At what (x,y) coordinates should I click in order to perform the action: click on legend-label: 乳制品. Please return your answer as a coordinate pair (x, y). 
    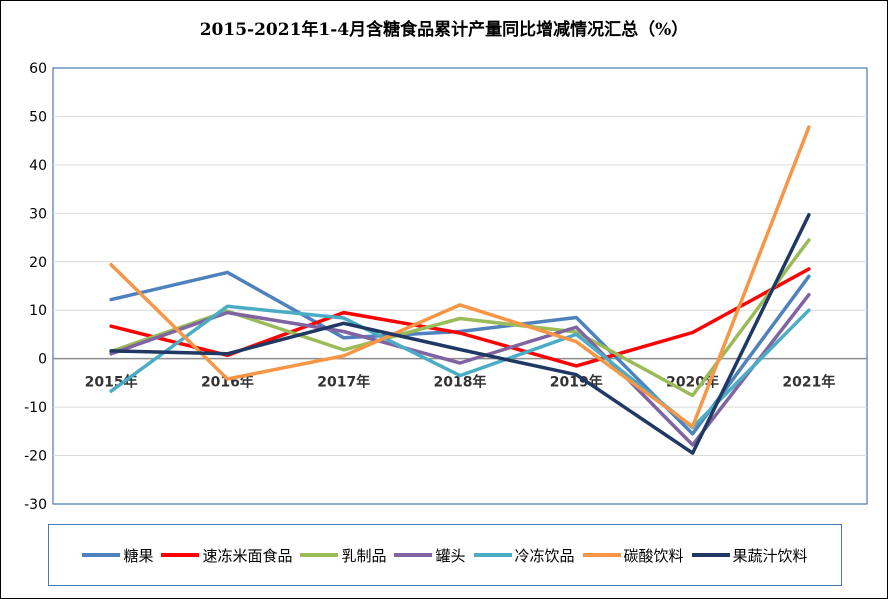
    Looking at the image, I should click on (364, 555).